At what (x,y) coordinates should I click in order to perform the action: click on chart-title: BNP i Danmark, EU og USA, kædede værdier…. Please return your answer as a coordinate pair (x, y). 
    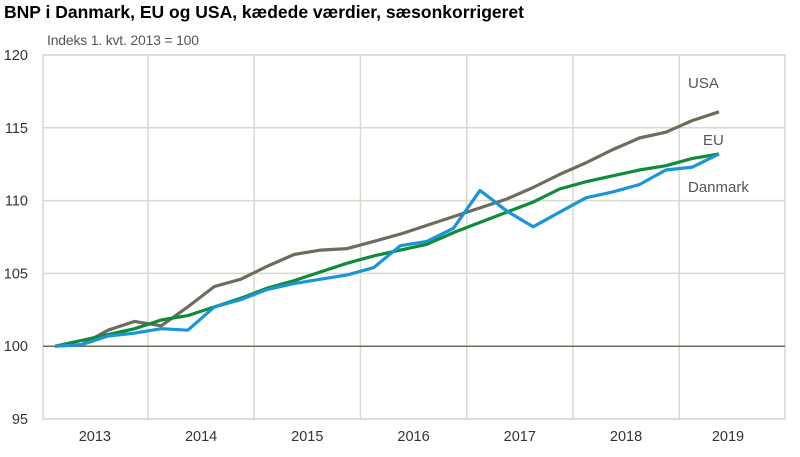
    Looking at the image, I should click on (264, 12).